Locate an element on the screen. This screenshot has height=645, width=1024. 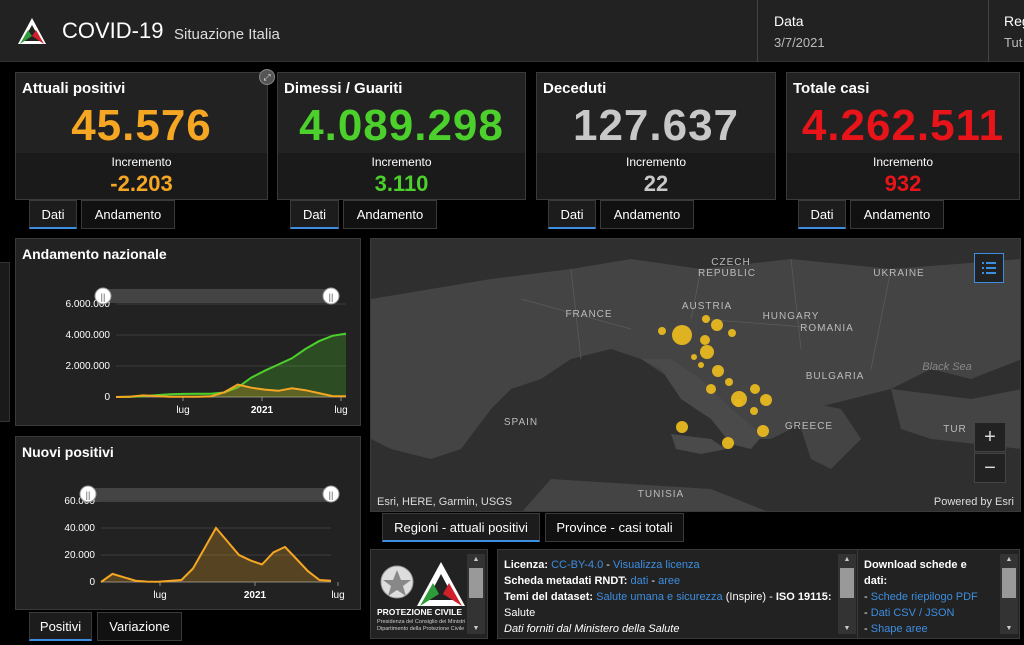
map-country-label: REPUBLIC is located at coordinates (727, 273).